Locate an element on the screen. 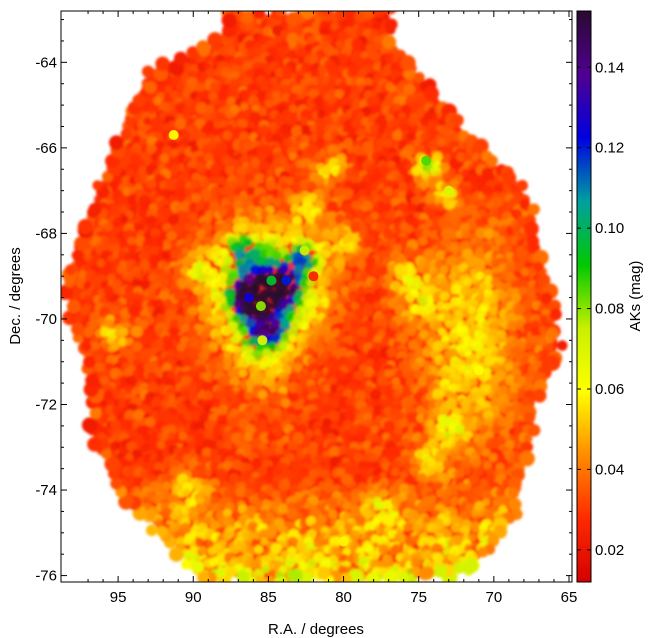  x-tick-label: 80 is located at coordinates (343, 597).